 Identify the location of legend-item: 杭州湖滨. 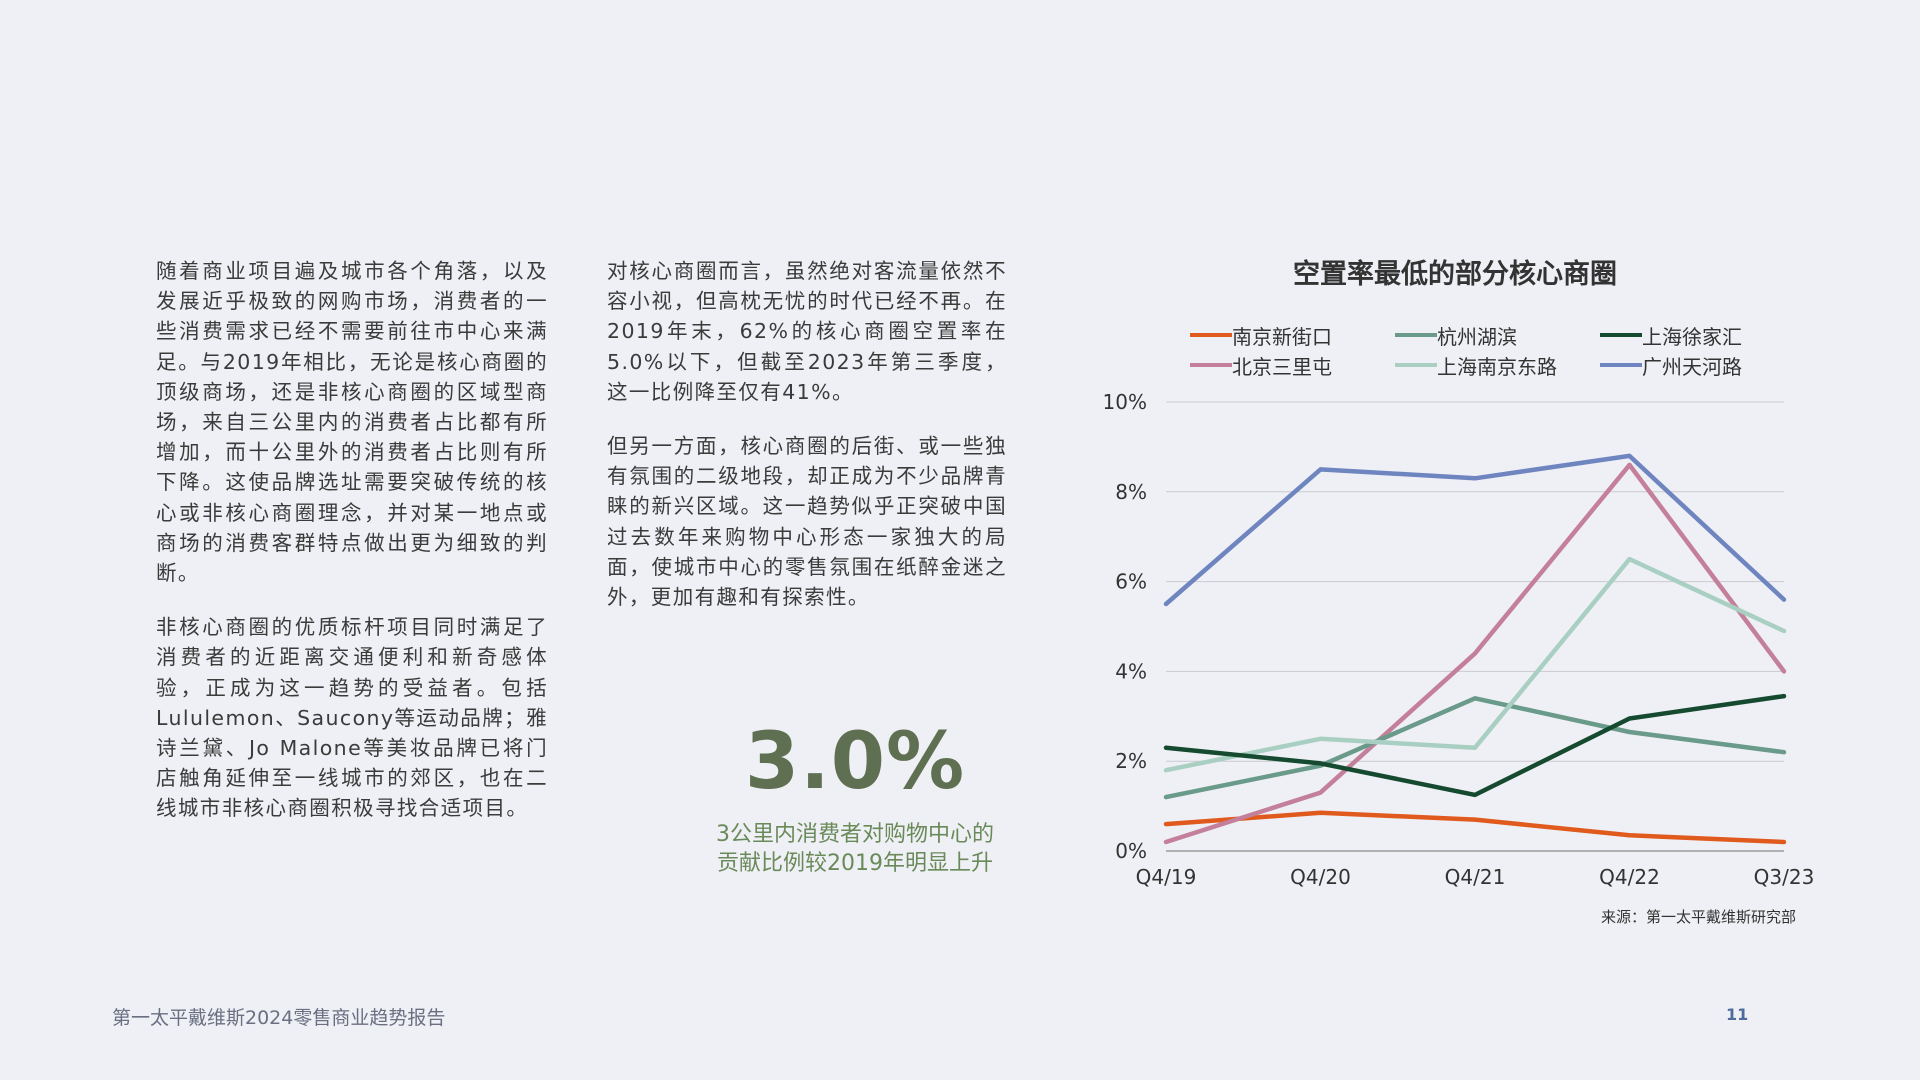
(1456, 335).